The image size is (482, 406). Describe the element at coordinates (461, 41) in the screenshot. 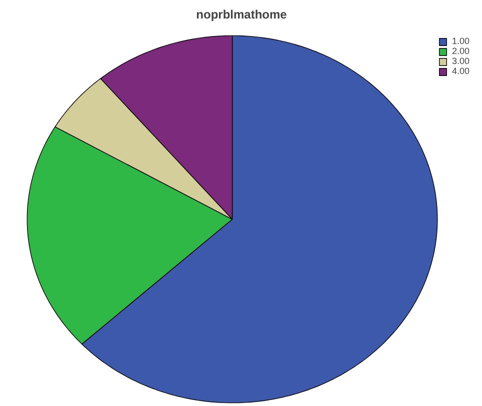

I see `legend-label: 1.00` at that location.